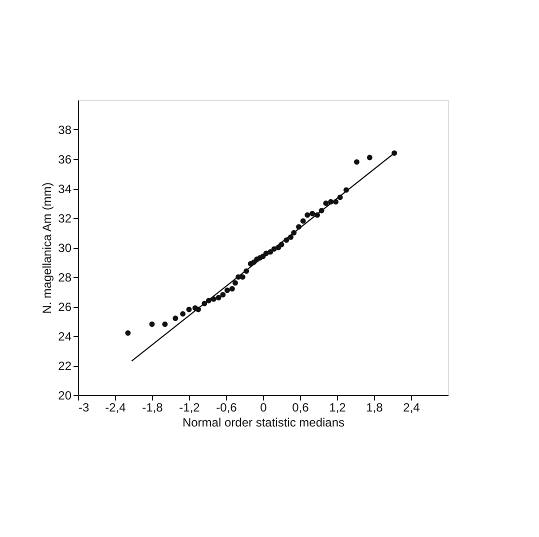 The width and height of the screenshot is (539, 537). What do you see at coordinates (65, 130) in the screenshot?
I see `y-tick-label: 38` at bounding box center [65, 130].